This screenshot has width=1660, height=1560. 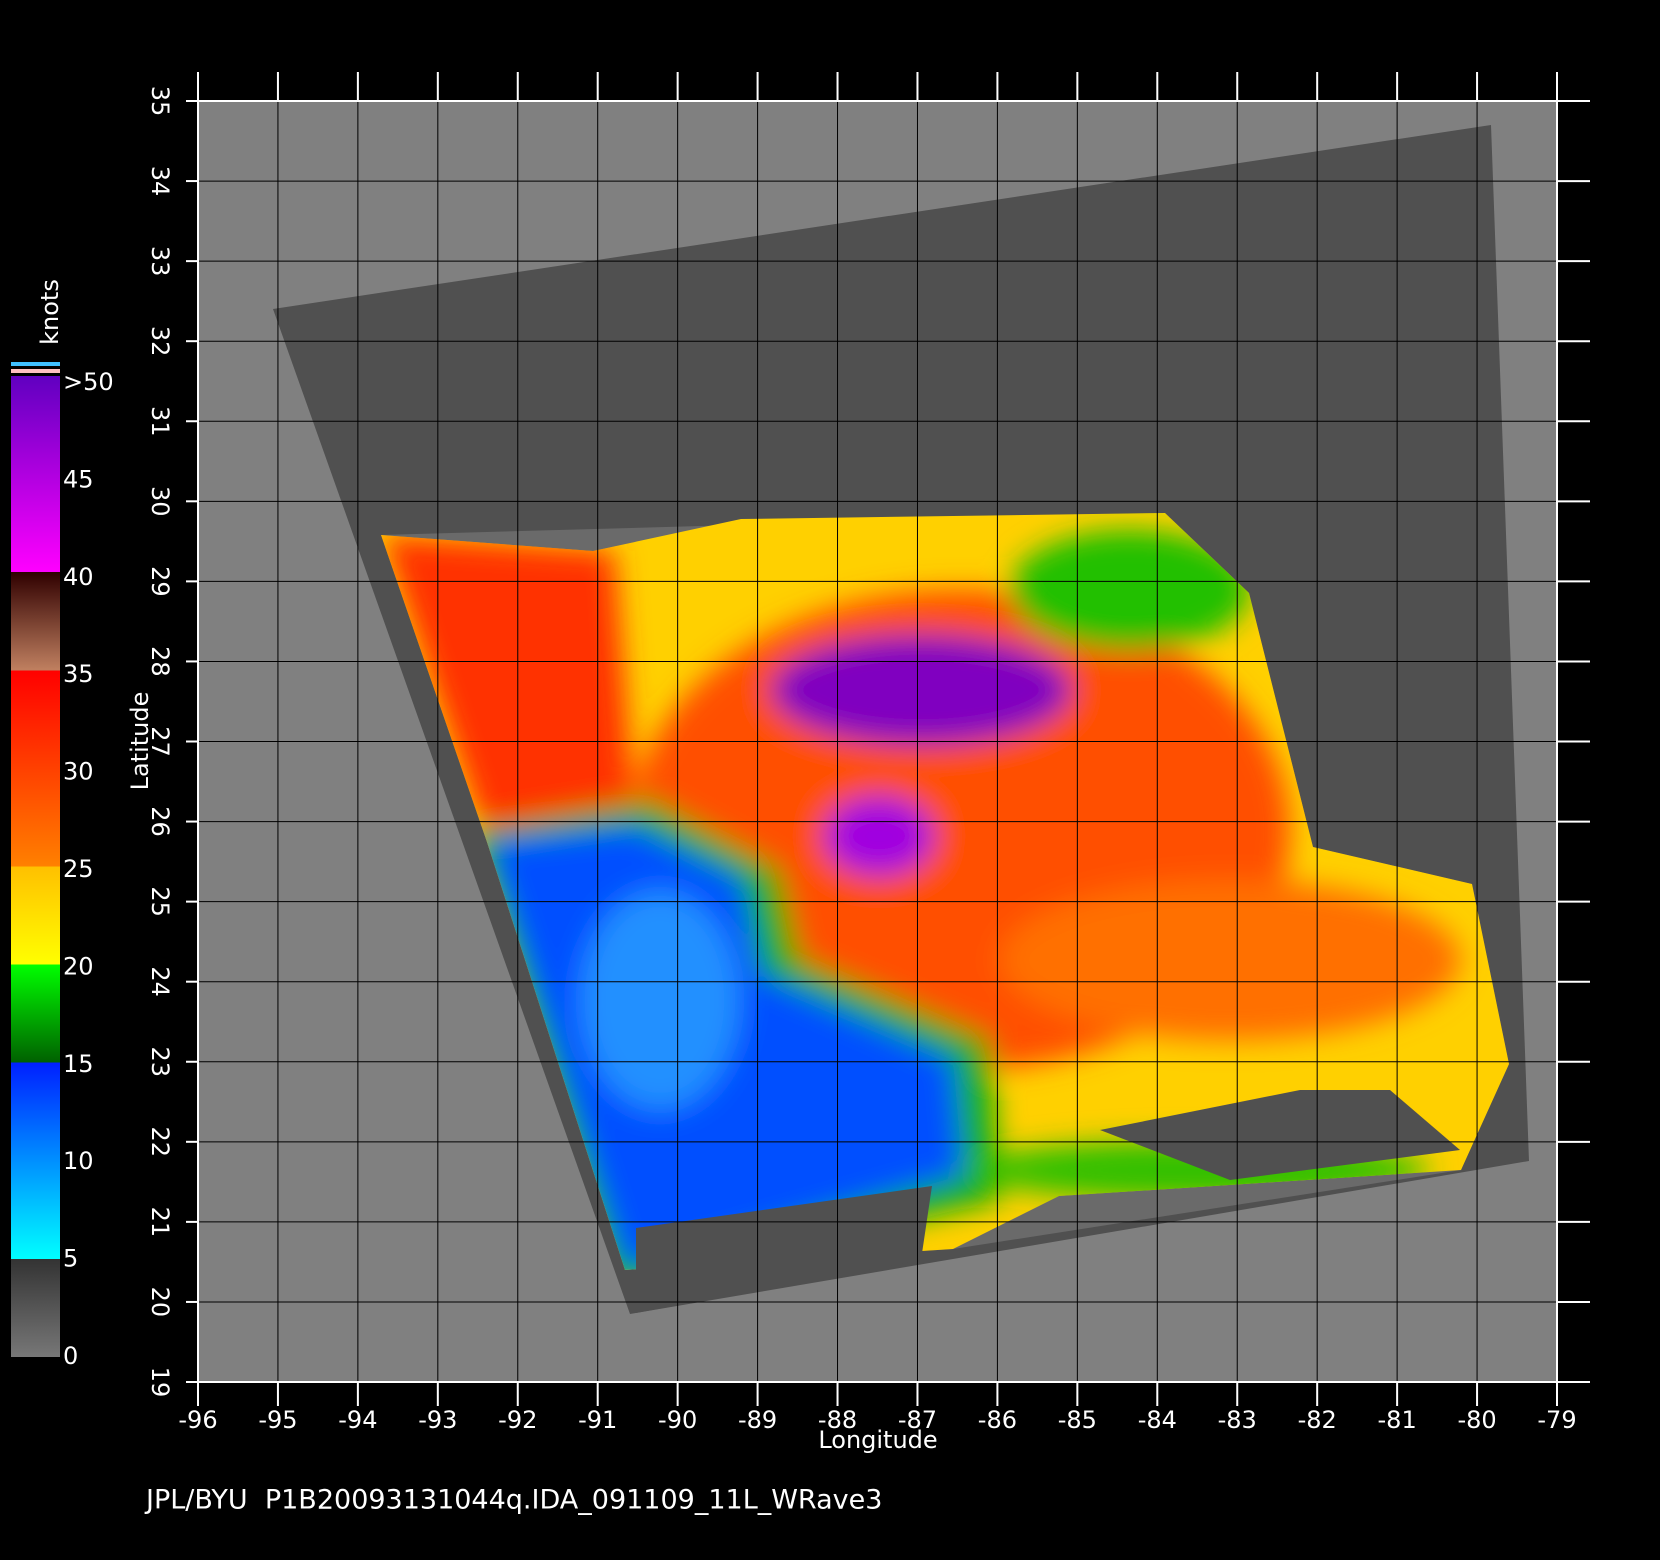 What do you see at coordinates (160, 501) in the screenshot?
I see `y-tick-label: 30` at bounding box center [160, 501].